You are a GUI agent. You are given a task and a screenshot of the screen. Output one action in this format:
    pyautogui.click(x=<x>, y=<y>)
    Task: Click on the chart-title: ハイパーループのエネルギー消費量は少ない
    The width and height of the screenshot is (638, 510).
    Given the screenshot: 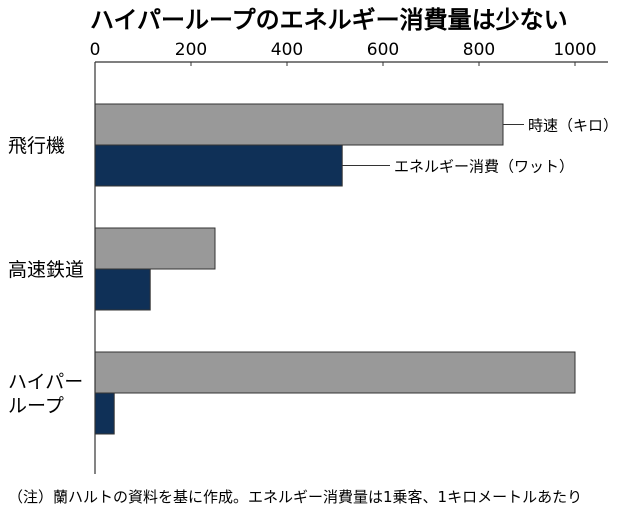 What is the action you would take?
    pyautogui.click(x=329, y=20)
    